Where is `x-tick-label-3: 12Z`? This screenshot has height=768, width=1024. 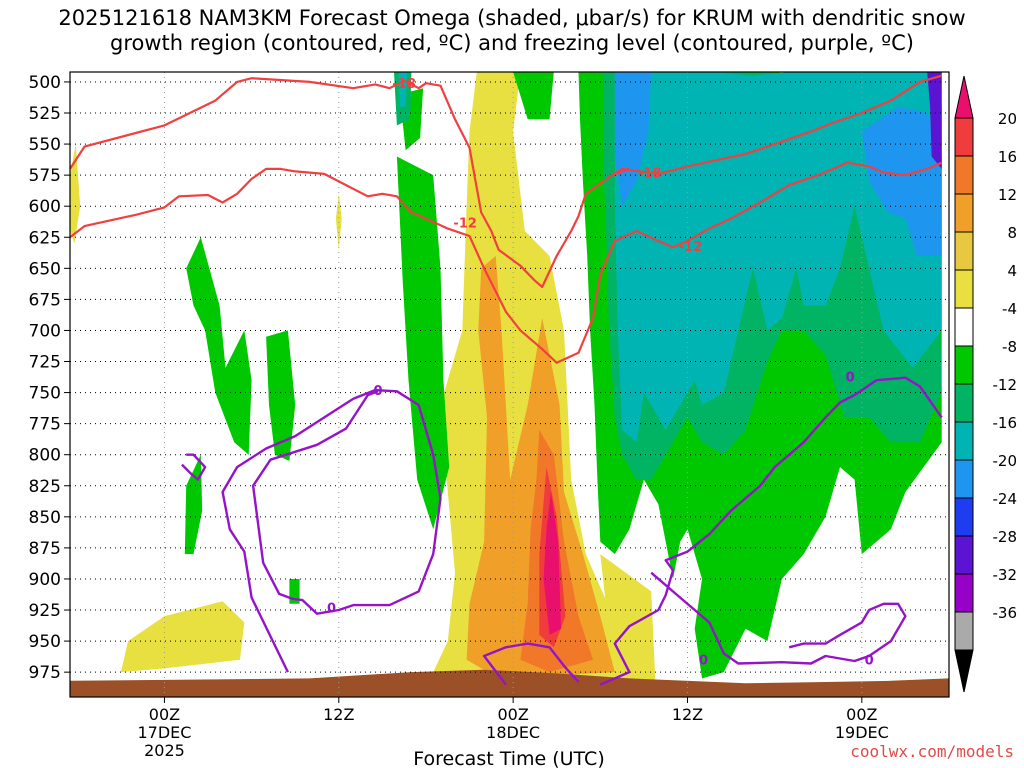 x-tick-label-3: 12Z is located at coordinates (687, 714).